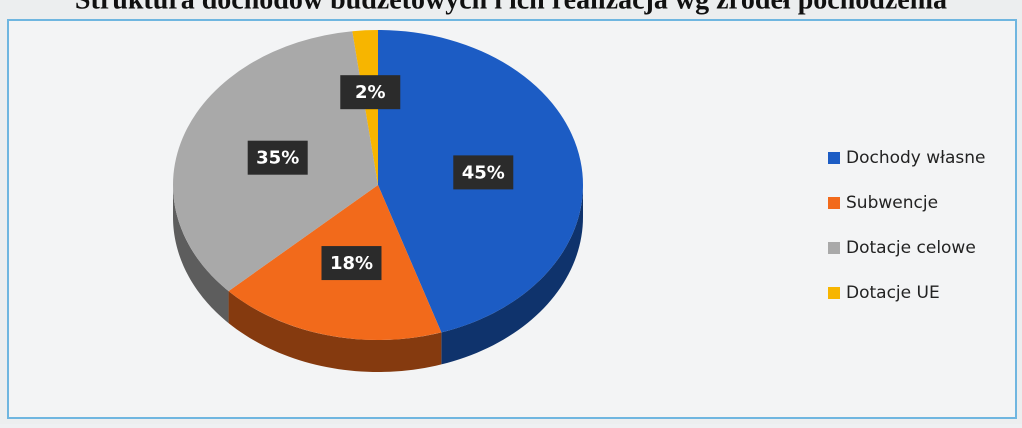 The image size is (1022, 428). Describe the element at coordinates (916, 158) in the screenshot. I see `legend-label: Dochody własne` at that location.